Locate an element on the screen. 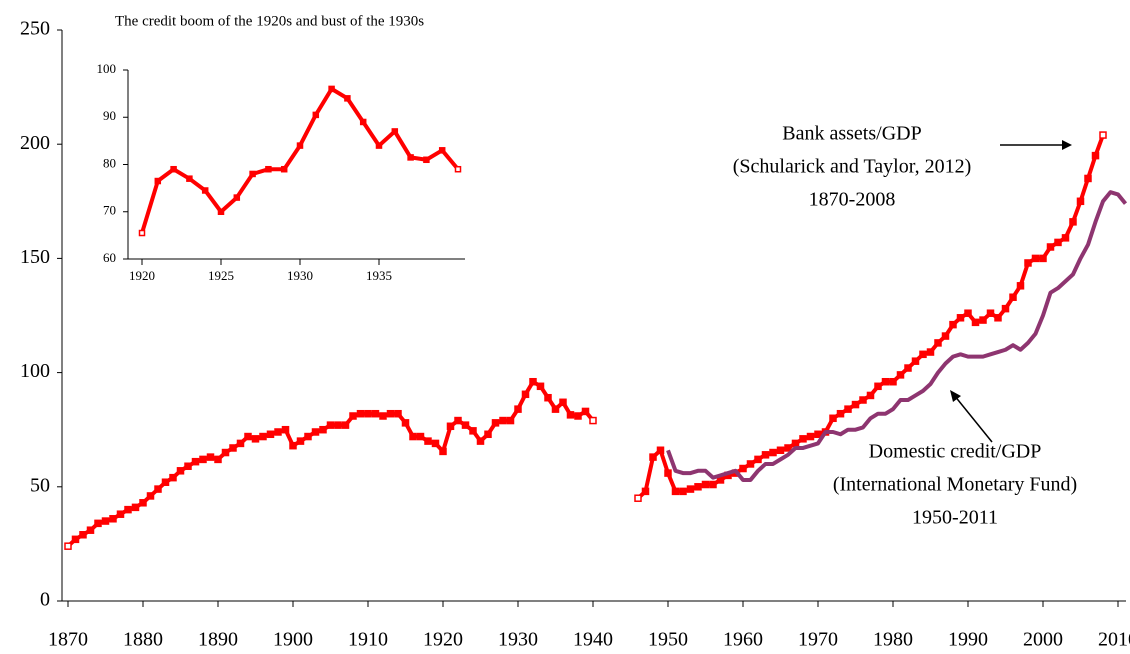  x-tick-label: 1935 is located at coordinates (379, 275).